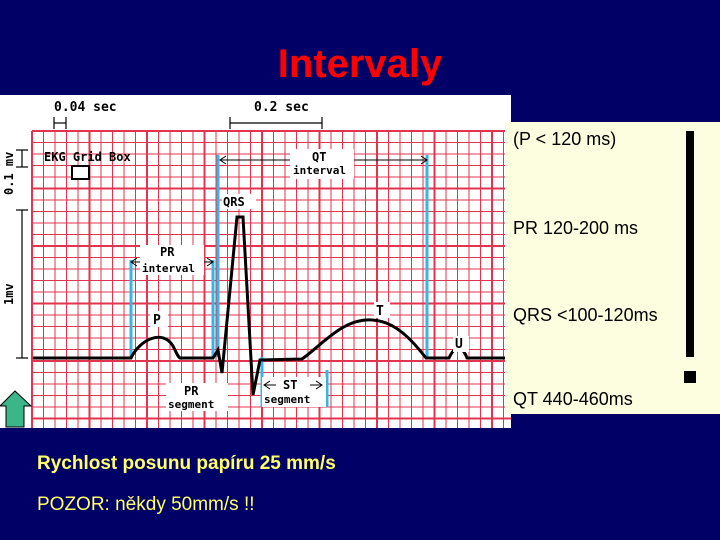 Image resolution: width=720 pixels, height=540 pixels. Describe the element at coordinates (191, 404) in the screenshot. I see `pr-segment-sub-label: segment` at that location.